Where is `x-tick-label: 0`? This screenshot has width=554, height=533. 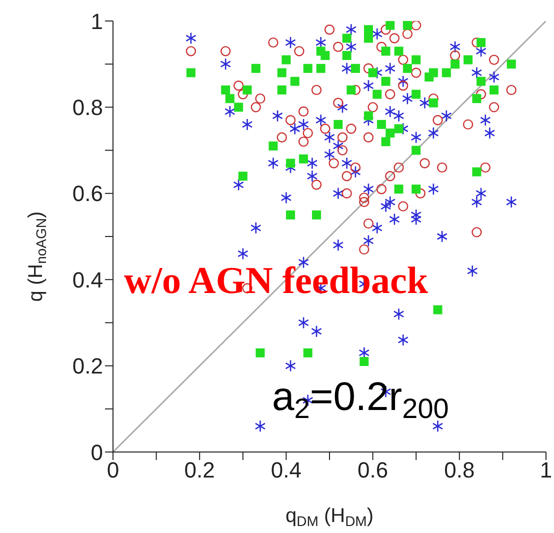
x-tick-label: 0 is located at coordinates (113, 470).